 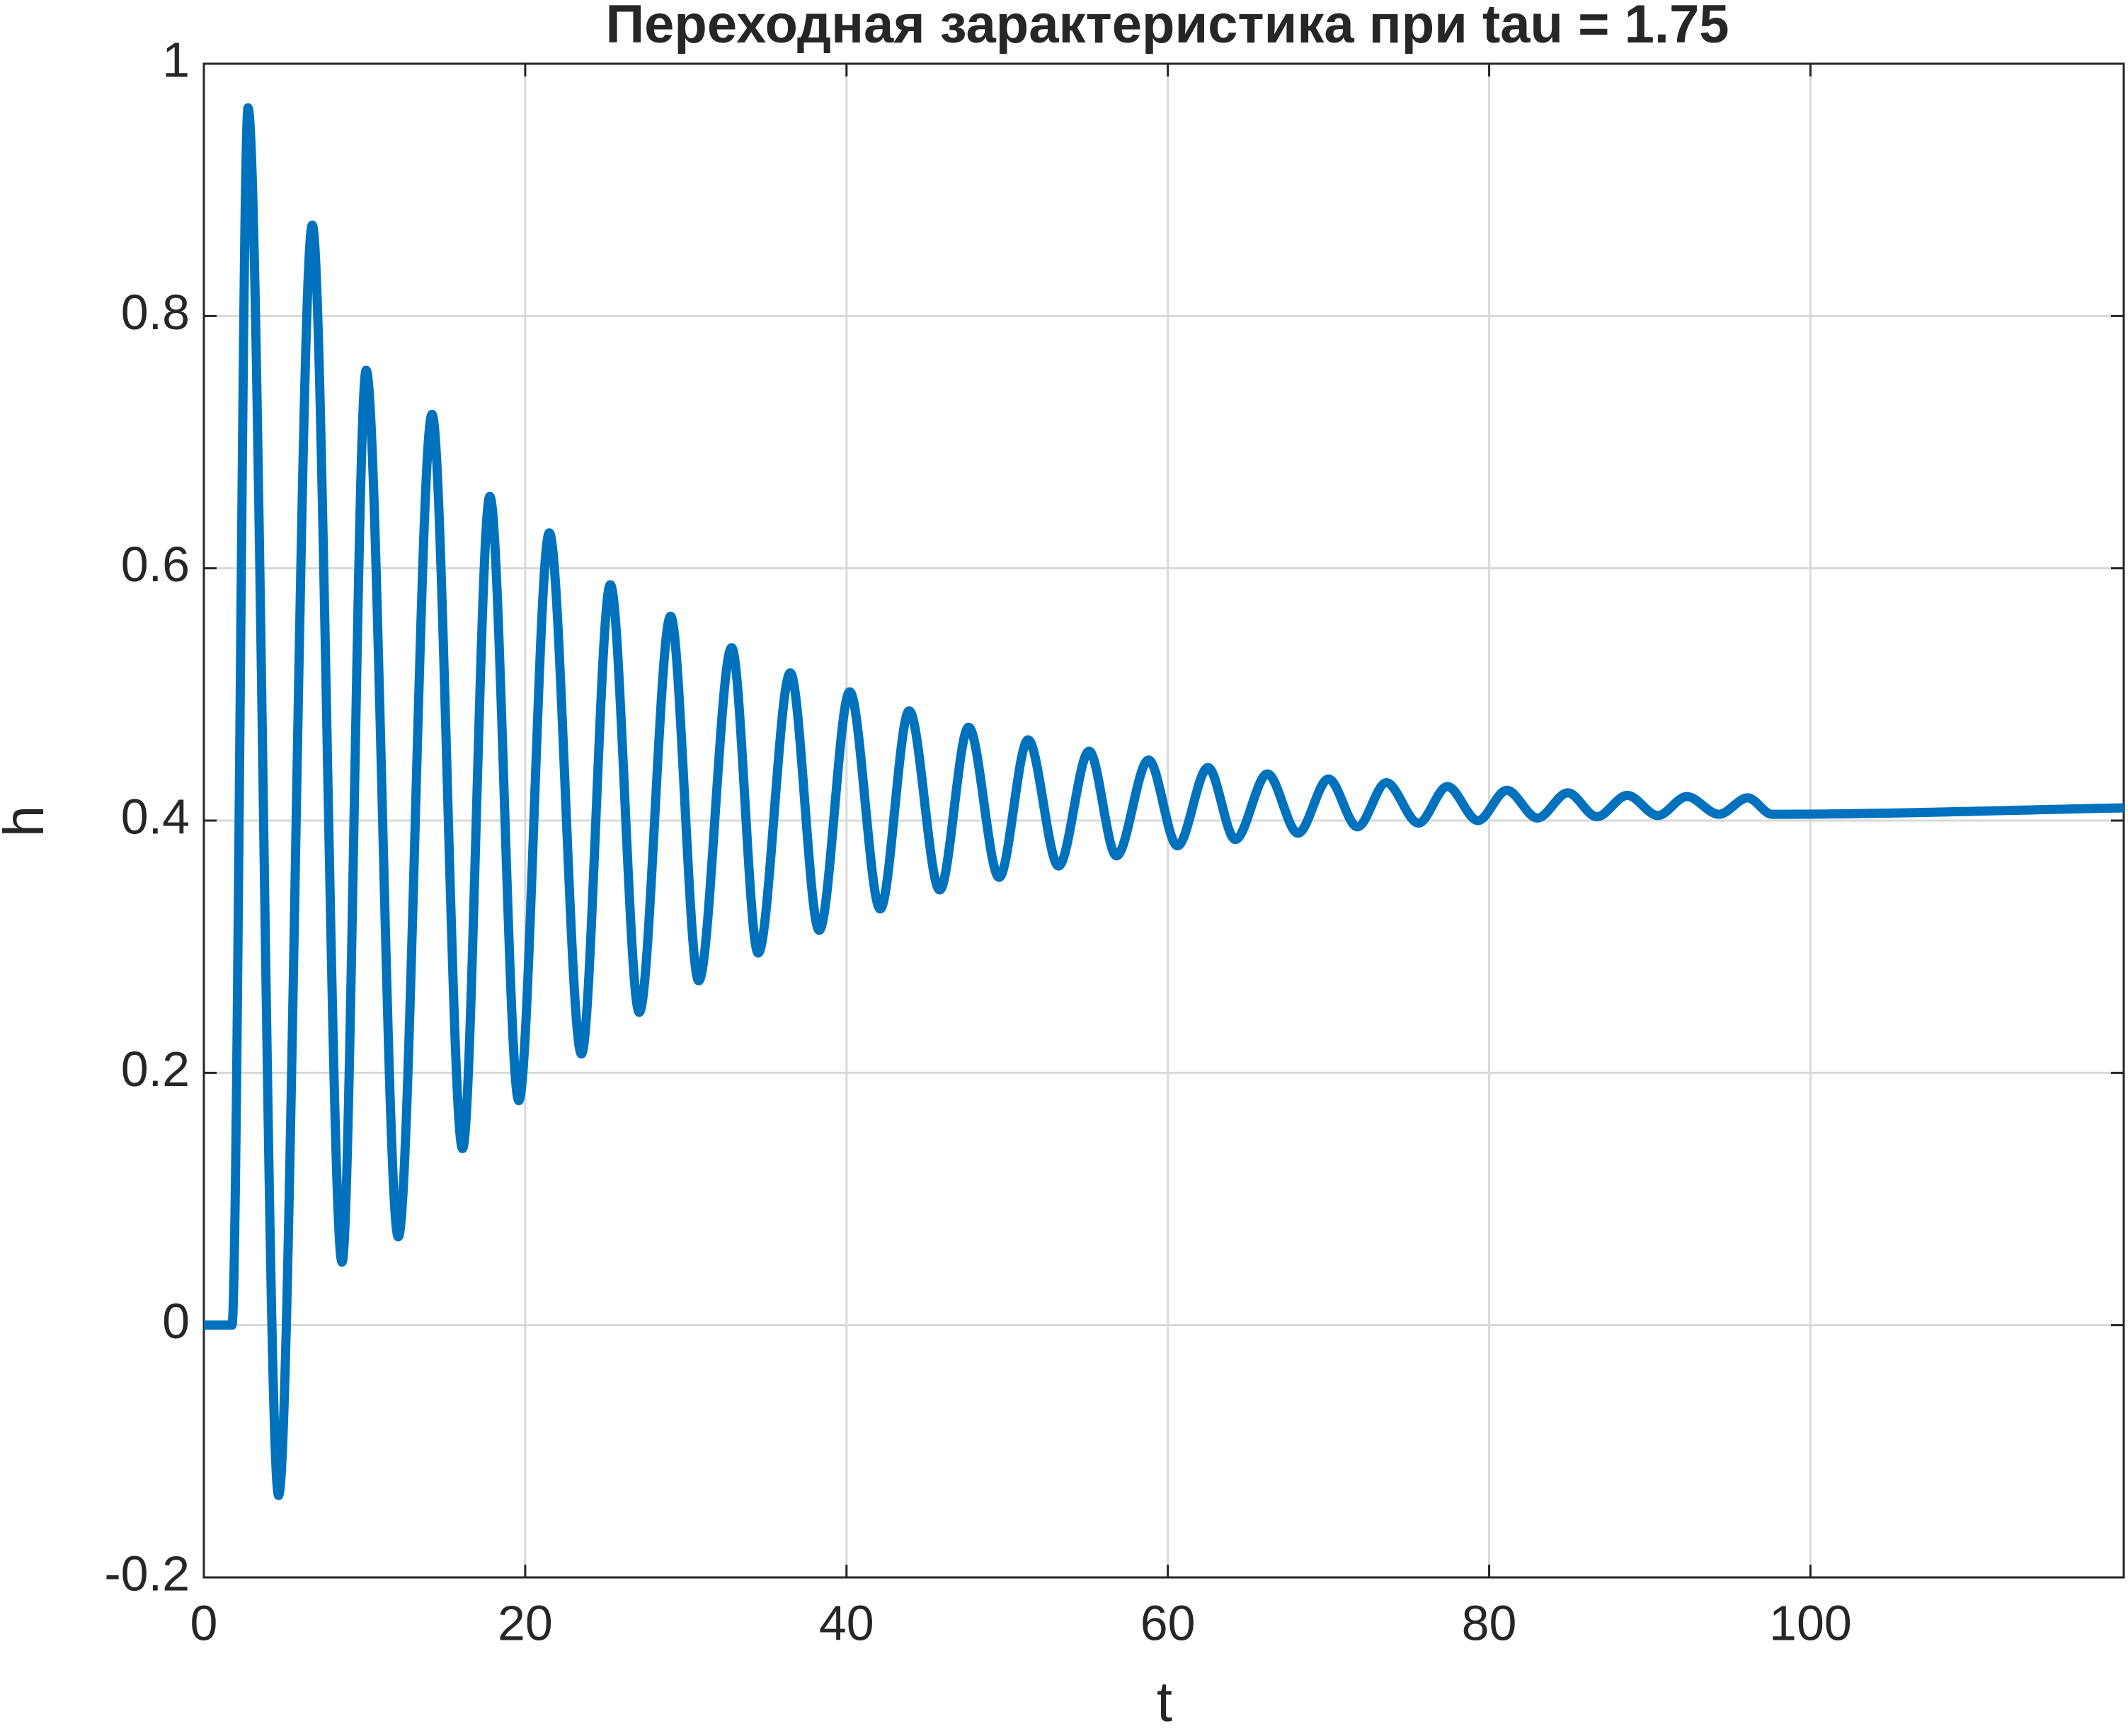 What do you see at coordinates (155, 817) in the screenshot?
I see `y-tick-label: 0.4` at bounding box center [155, 817].